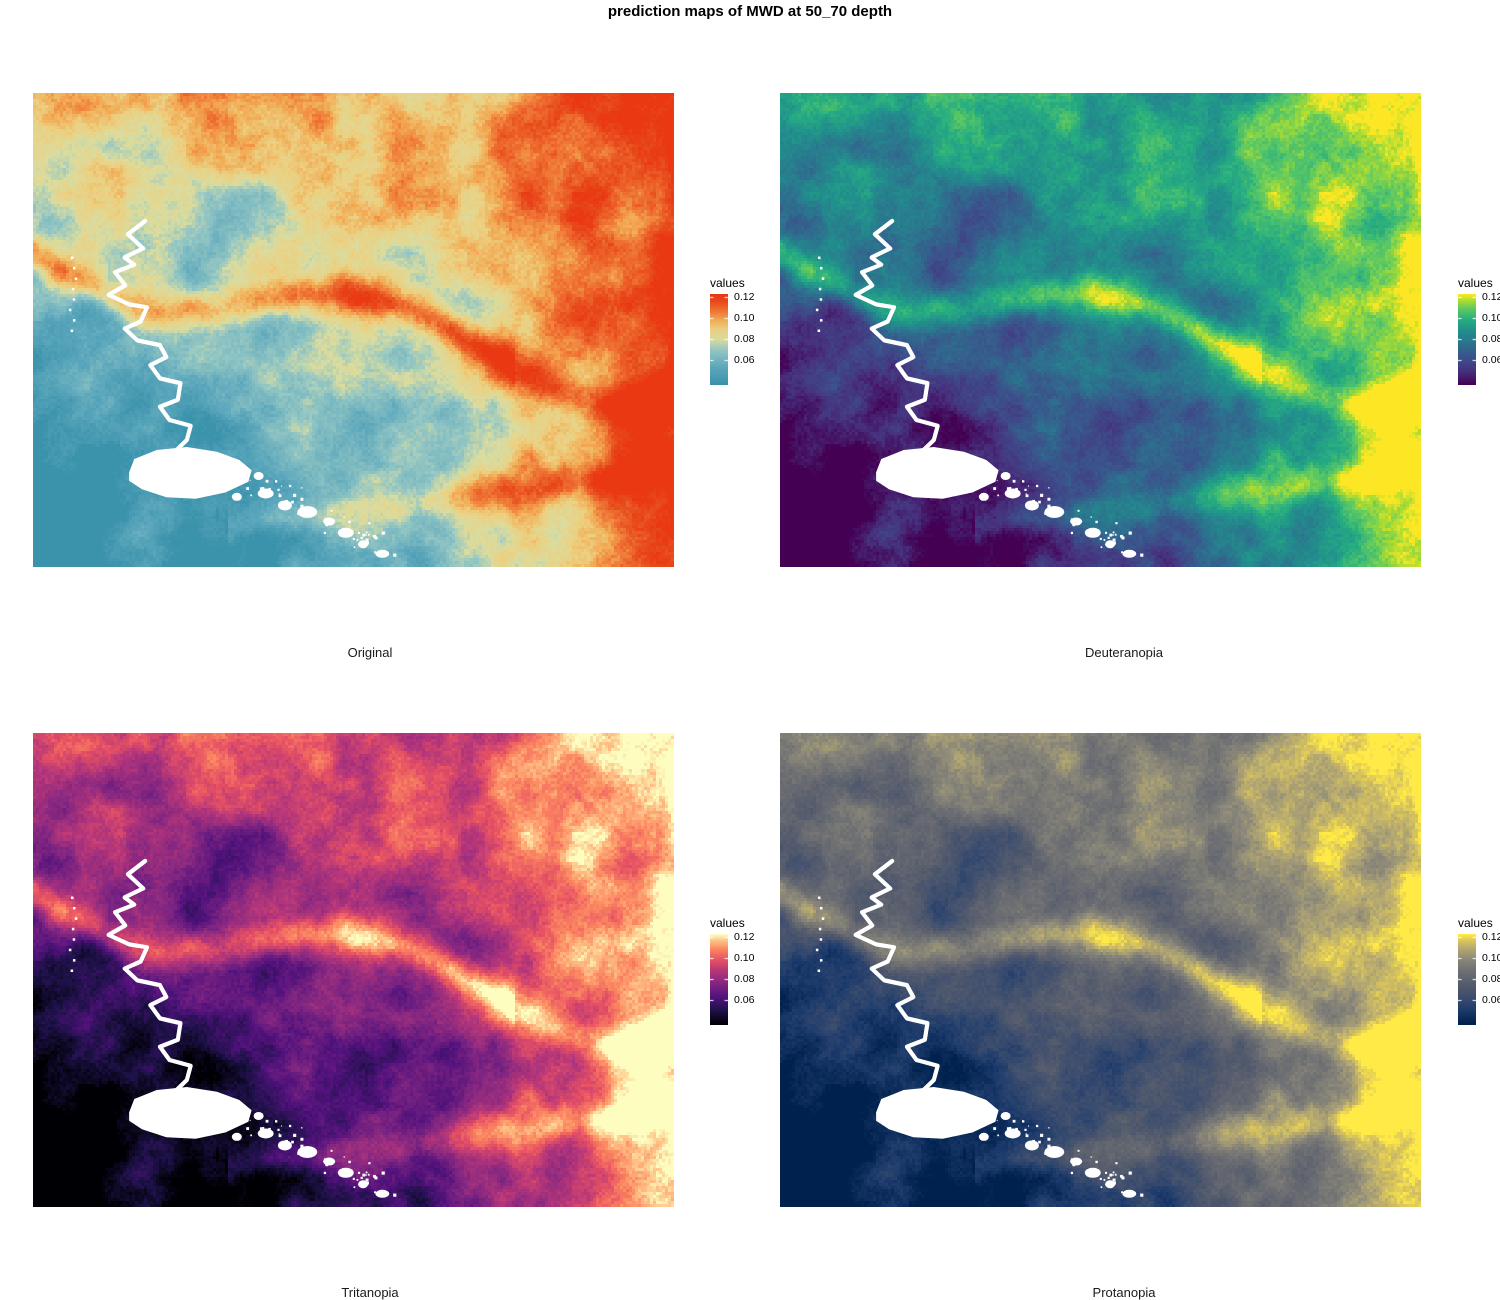  Describe the element at coordinates (1479, 970) in the screenshot. I see `legend-protanopia: values 0.12 0.10 0.08 0.06` at that location.